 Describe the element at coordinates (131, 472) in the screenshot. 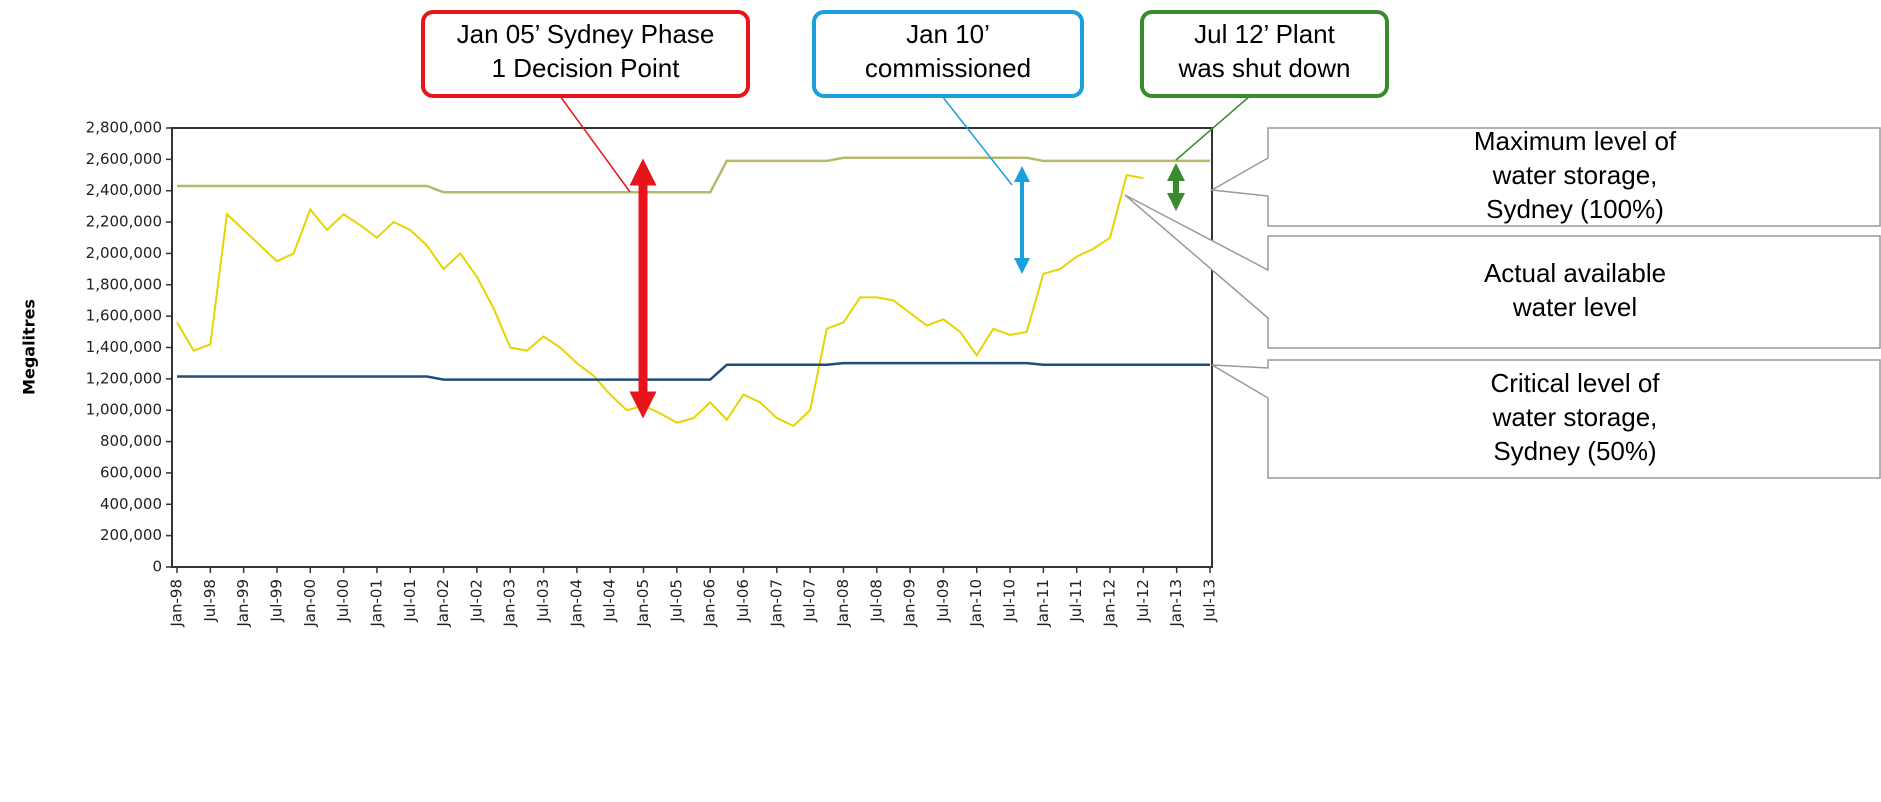

I see `y-tick-label: 600,000` at that location.